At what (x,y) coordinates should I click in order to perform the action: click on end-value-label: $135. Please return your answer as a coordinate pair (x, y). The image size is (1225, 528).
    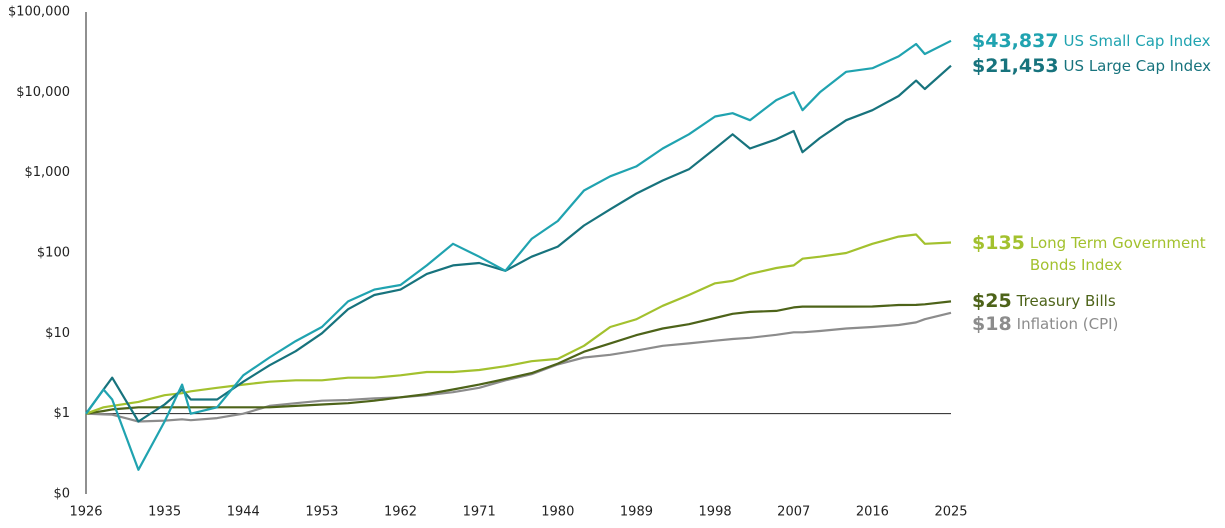
    Looking at the image, I should click on (998, 242).